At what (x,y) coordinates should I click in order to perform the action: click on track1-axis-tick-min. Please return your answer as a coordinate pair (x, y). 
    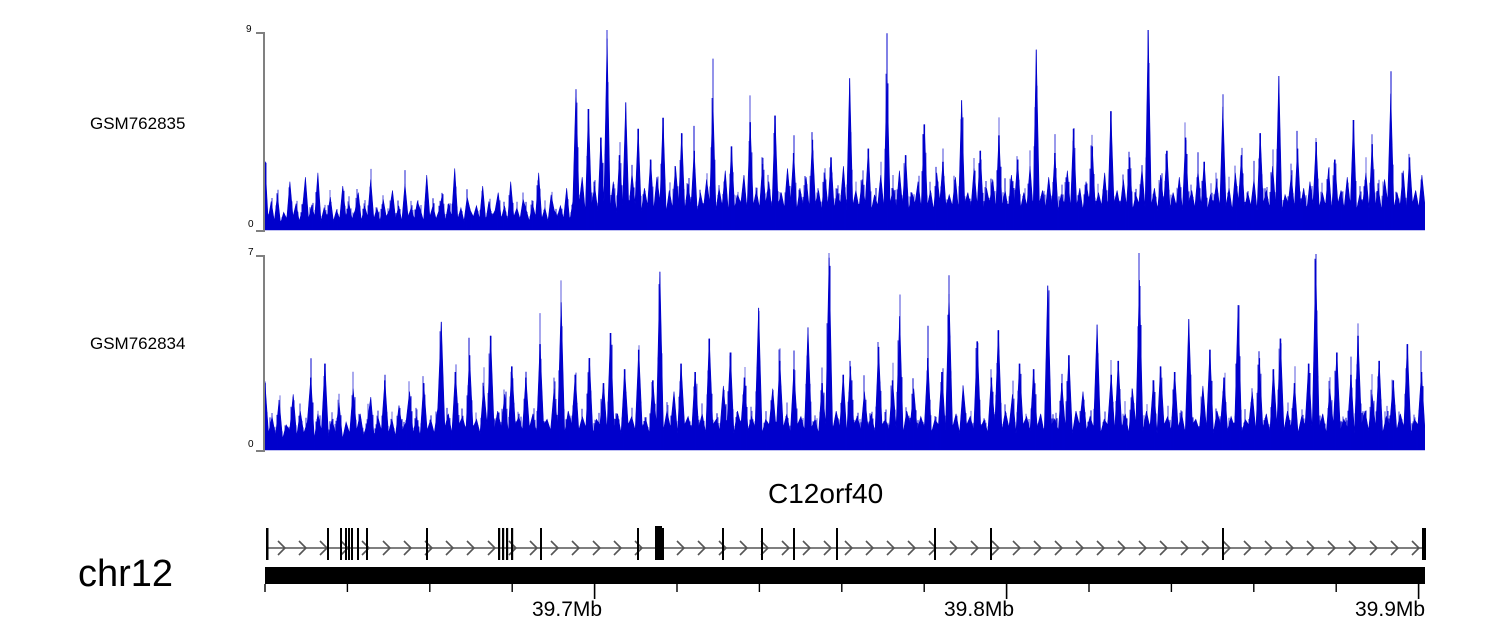
    Looking at the image, I should click on (260, 231).